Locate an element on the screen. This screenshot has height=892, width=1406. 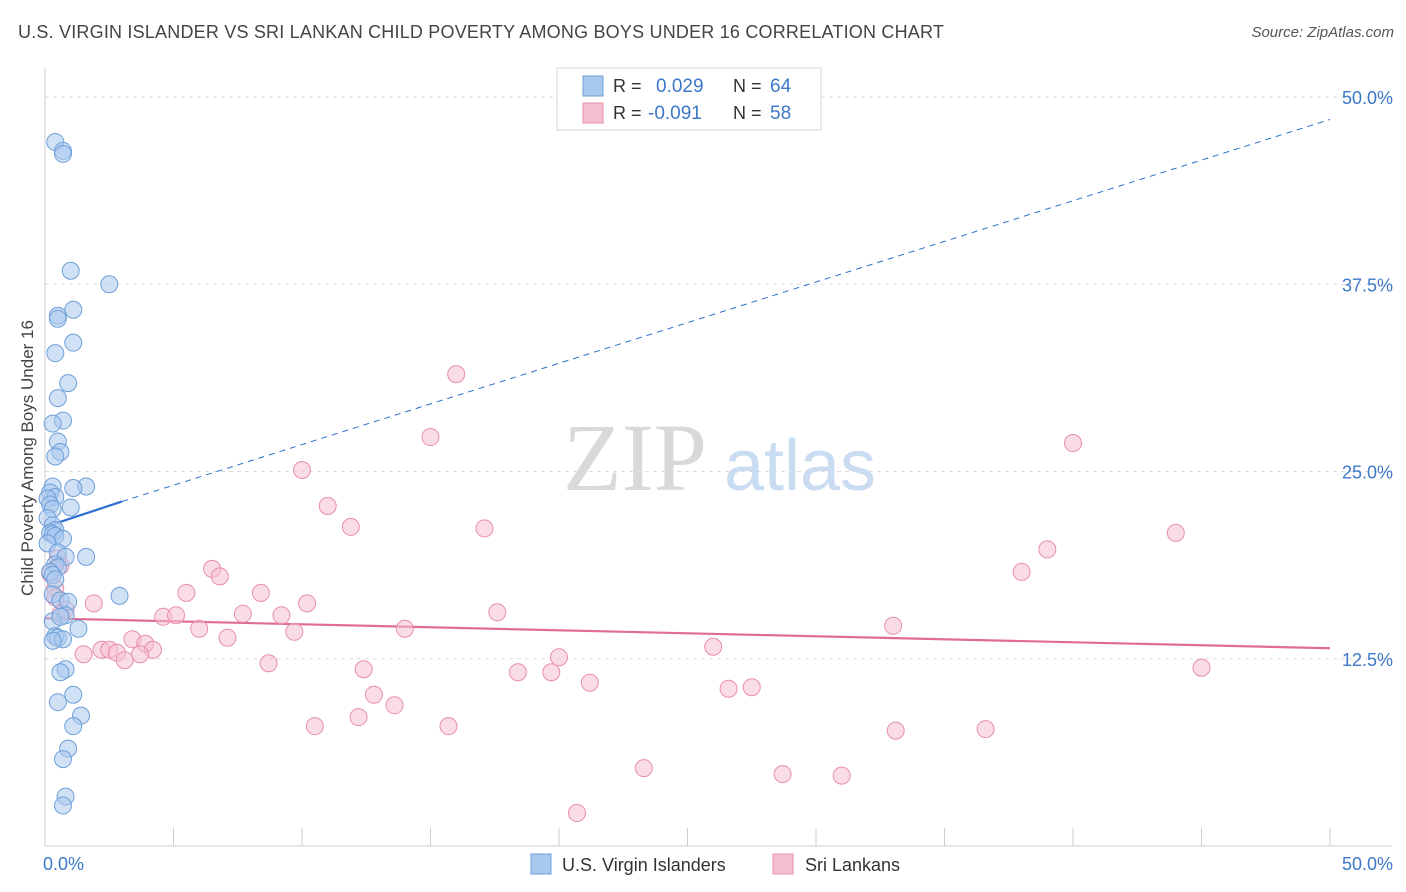
legend-top: R = 0.029 N = 64 R = -0.091 N = 58 is located at coordinates (689, 99).